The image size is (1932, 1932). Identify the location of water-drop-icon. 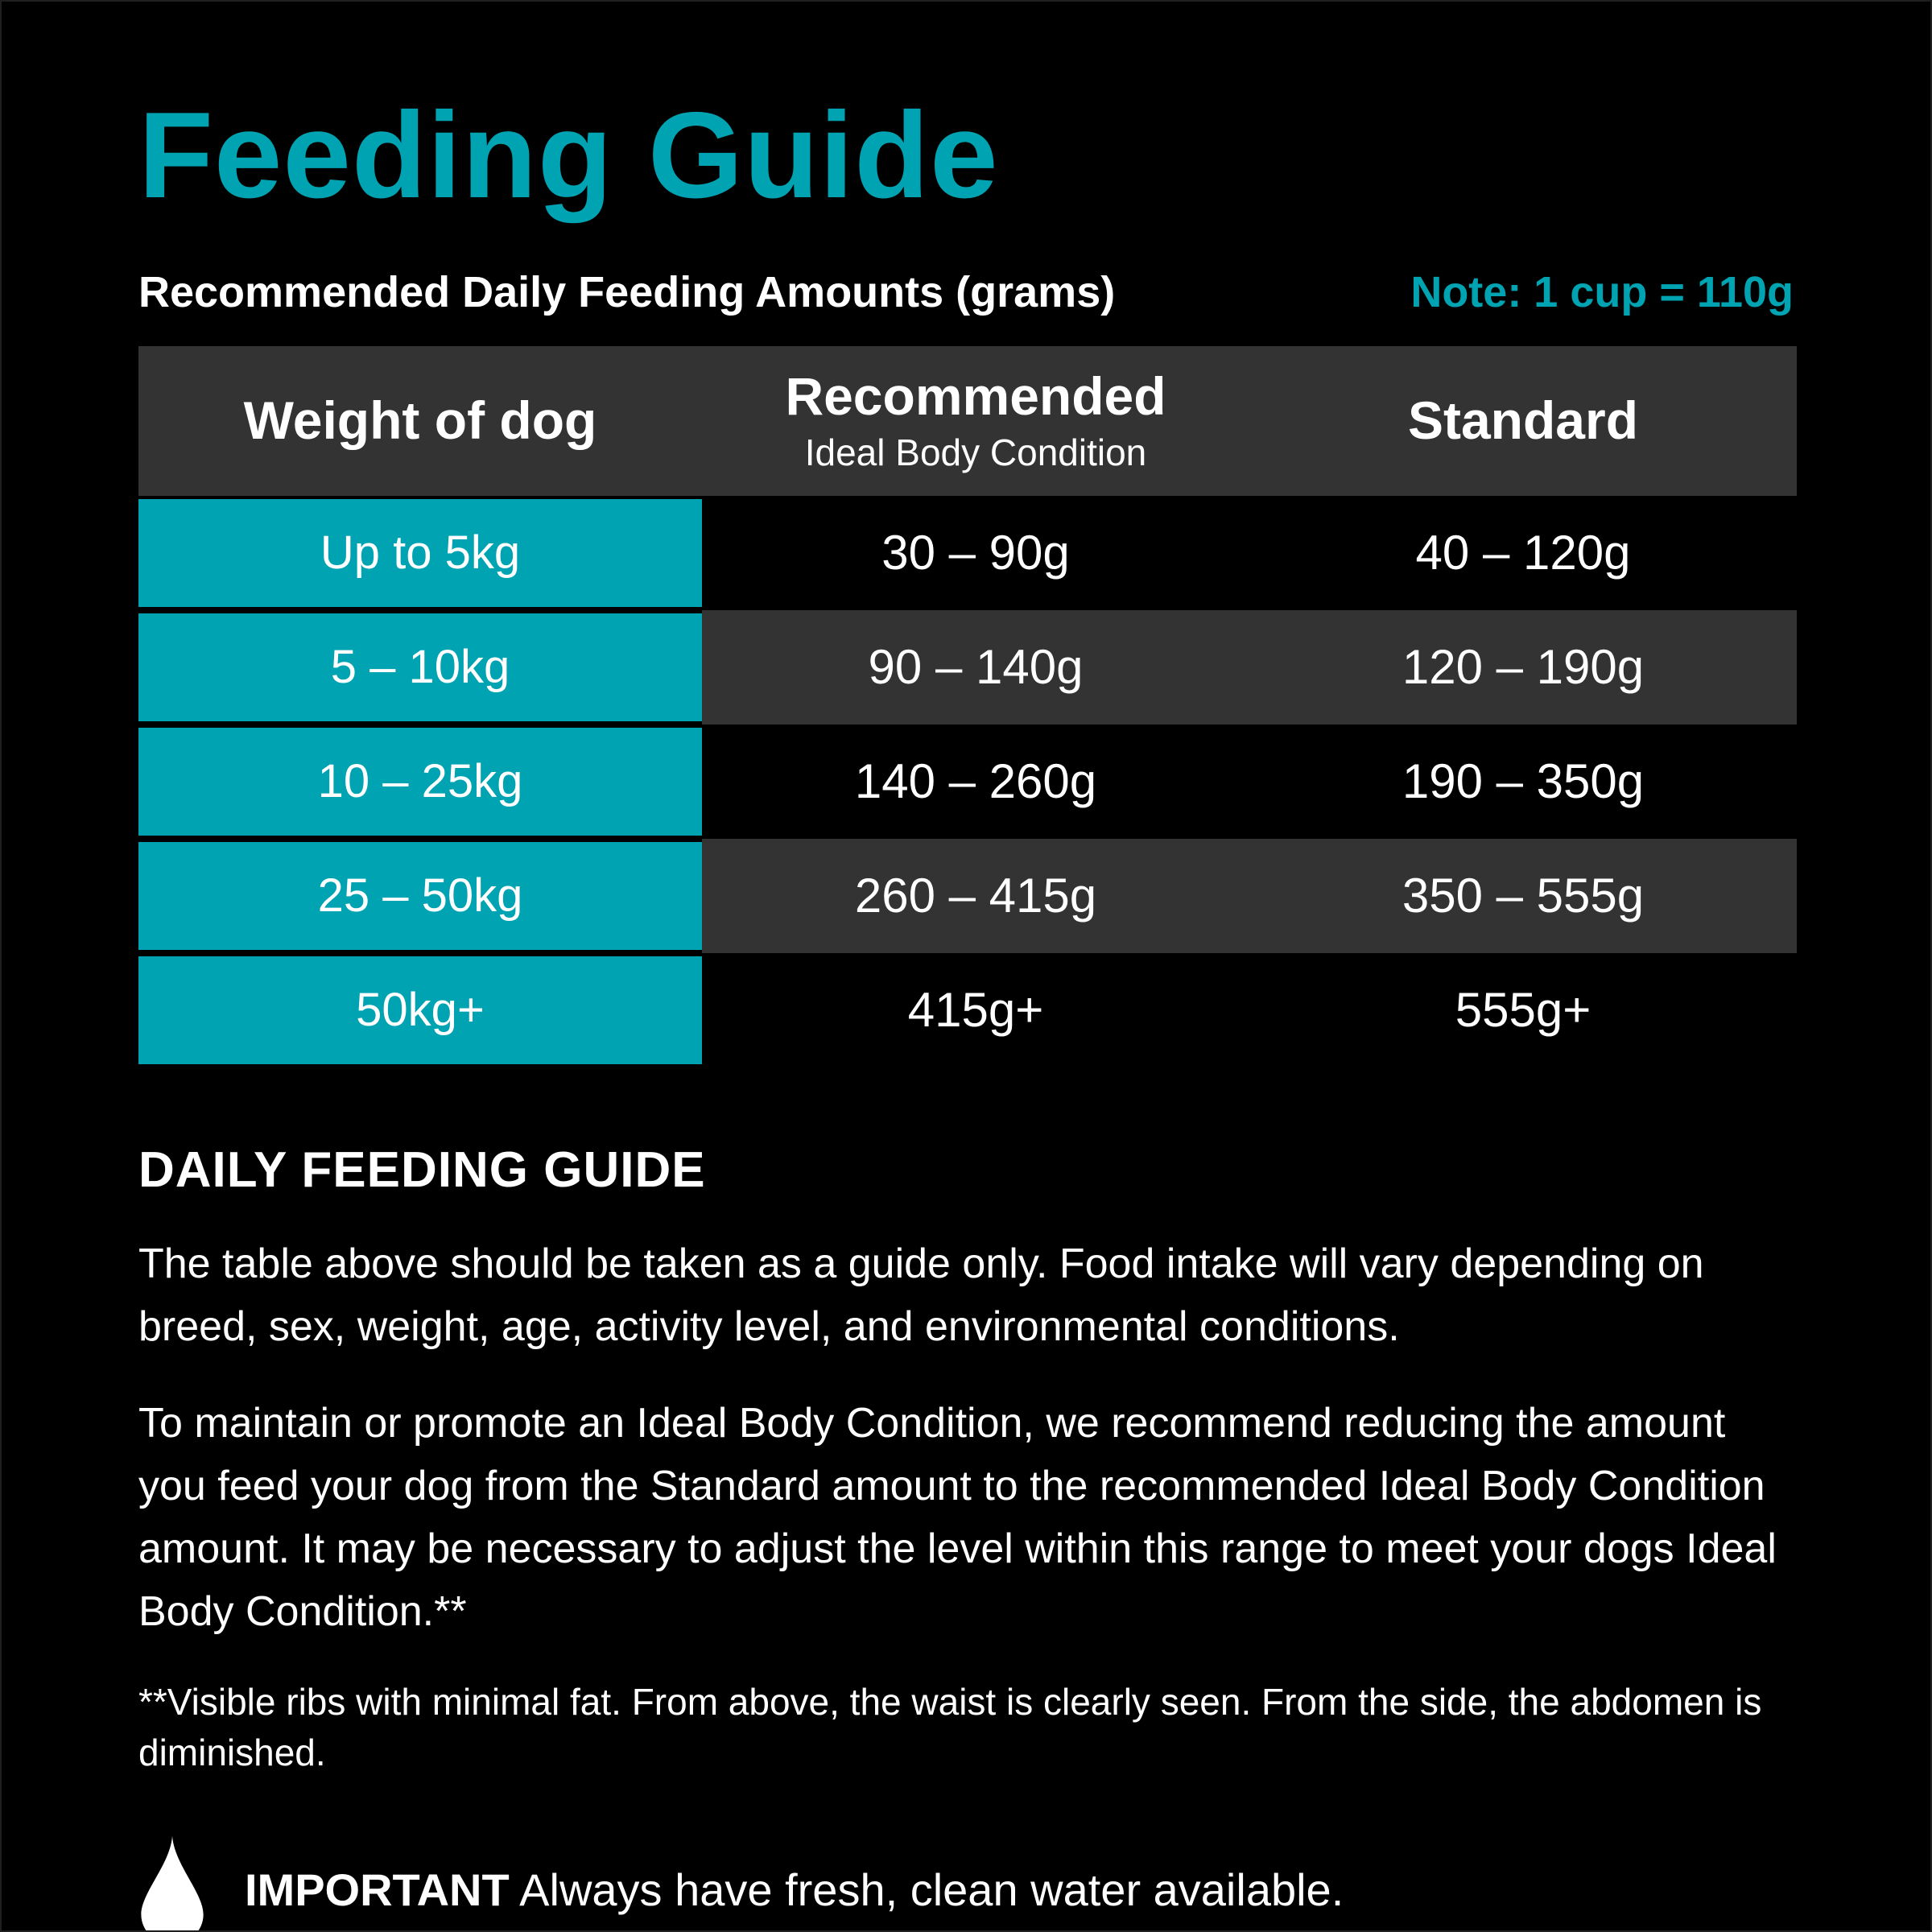
(172, 1882).